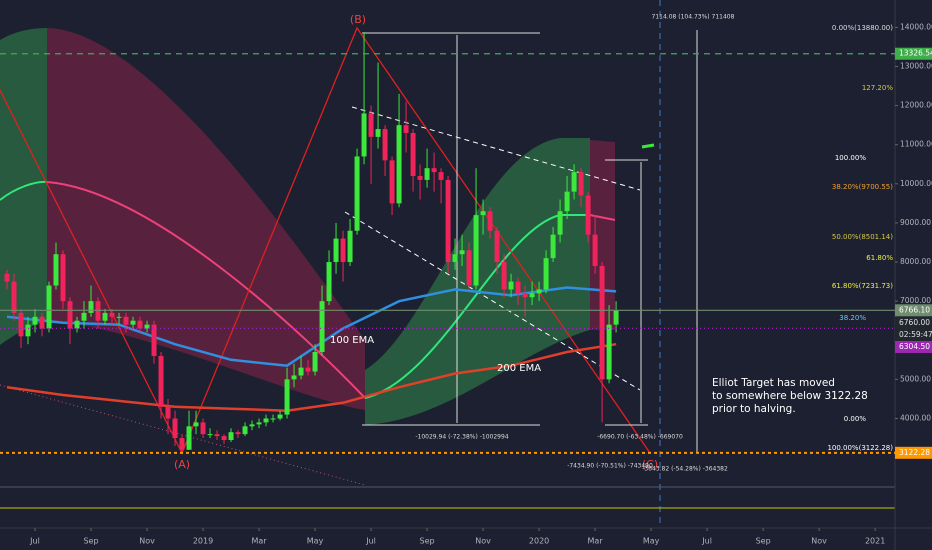 This screenshot has width=932, height=550. What do you see at coordinates (915, 300) in the screenshot?
I see `y-tick-label: 7000.00` at bounding box center [915, 300].